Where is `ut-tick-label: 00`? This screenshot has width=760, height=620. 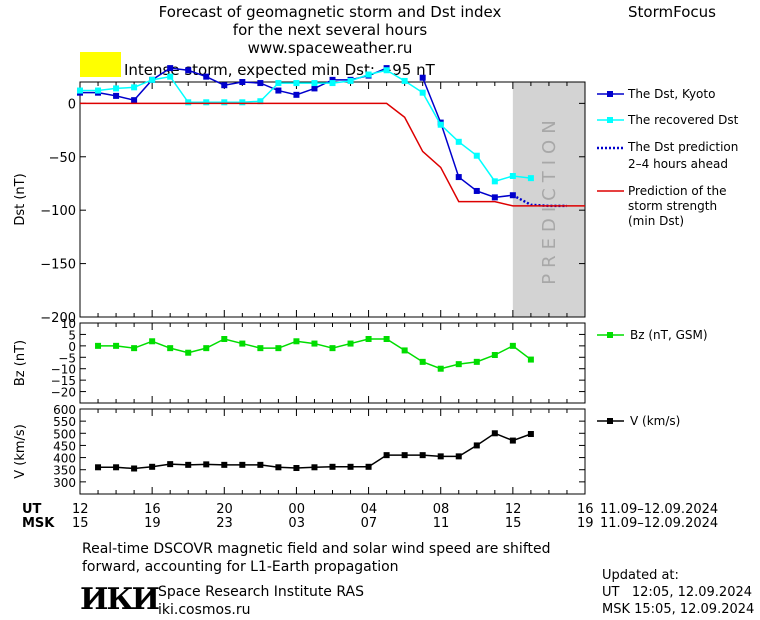
ut-tick-label: 00 is located at coordinates (296, 509).